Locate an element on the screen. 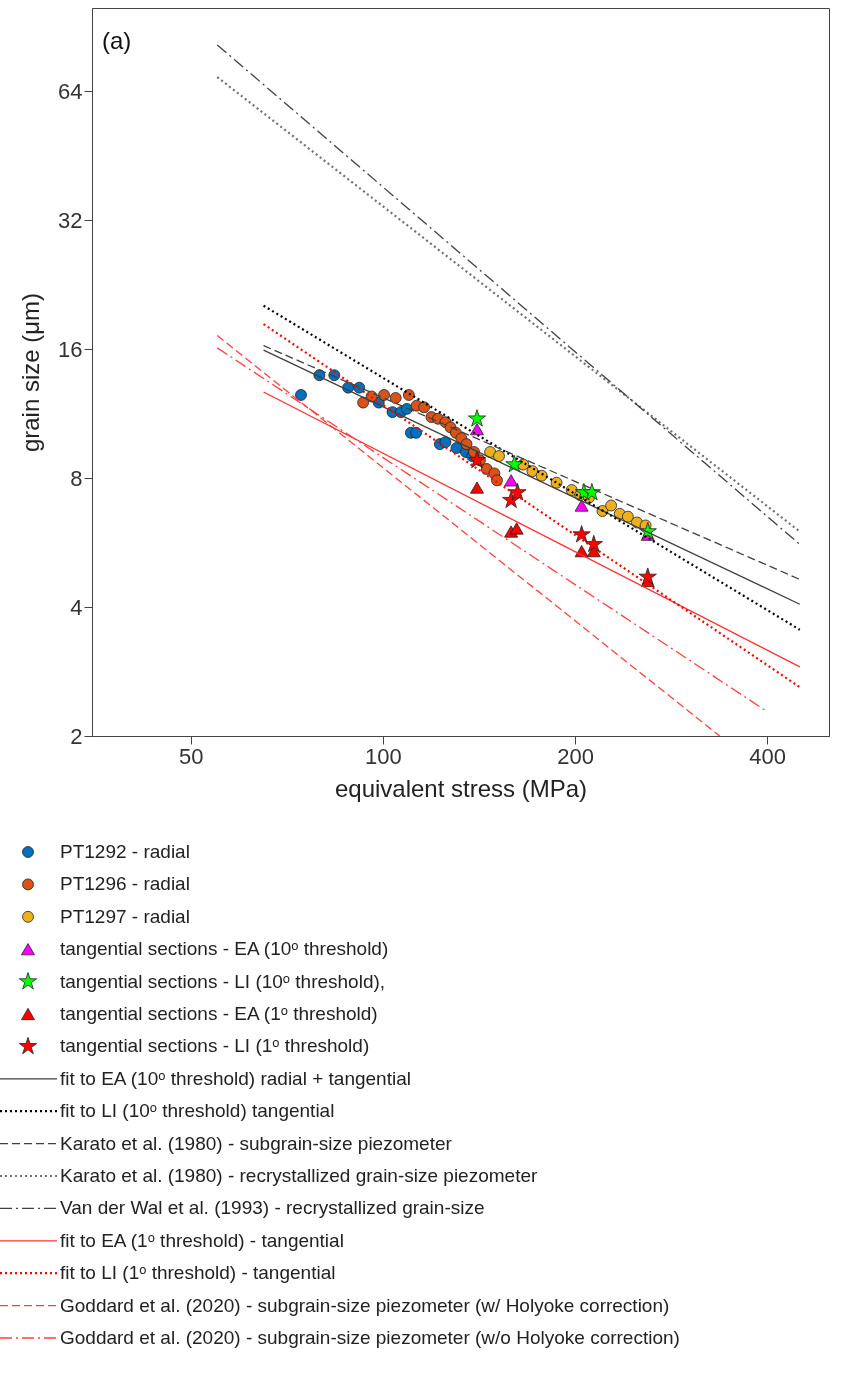 The height and width of the screenshot is (1397, 857). x-tick-label: 50 is located at coordinates (191, 756).